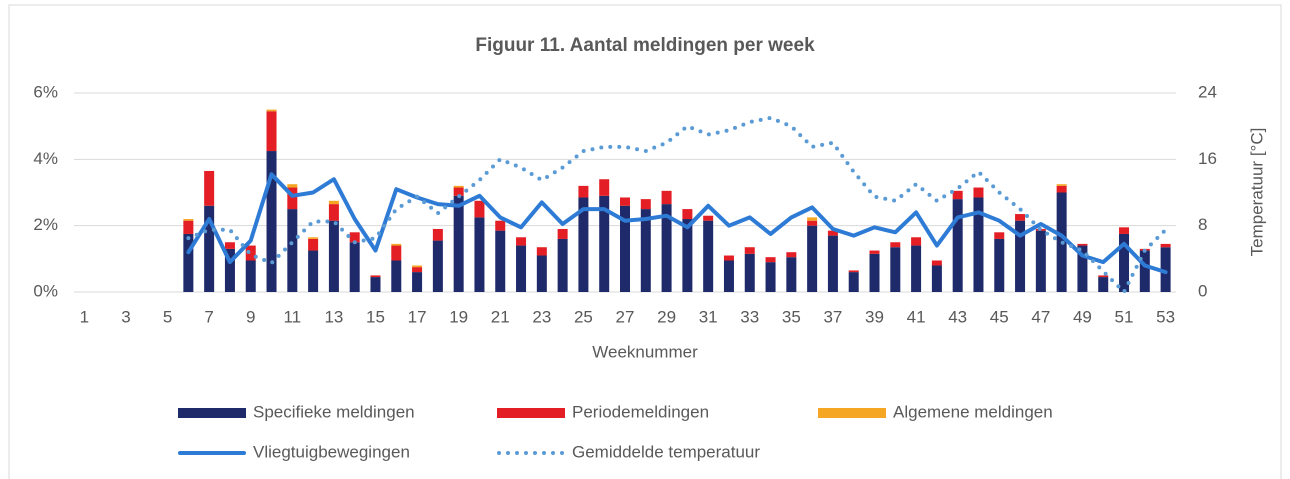 This screenshot has height=479, width=1290. What do you see at coordinates (331, 451) in the screenshot?
I see `legend-label: Vliegtuigbewegingen` at bounding box center [331, 451].